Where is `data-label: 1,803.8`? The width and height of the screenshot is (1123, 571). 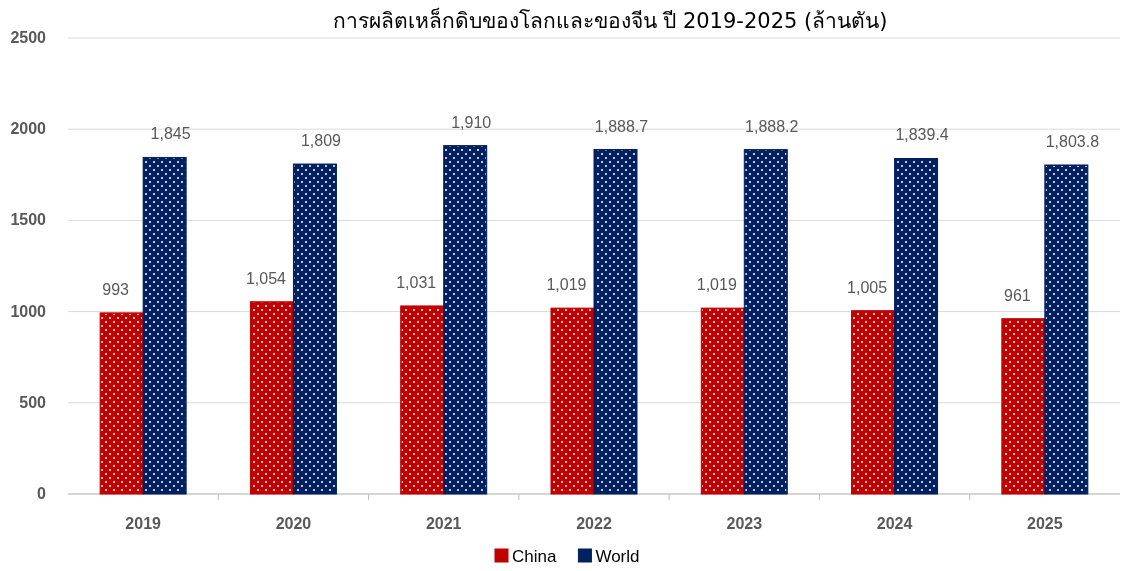
data-label: 1,803.8 is located at coordinates (1072, 141).